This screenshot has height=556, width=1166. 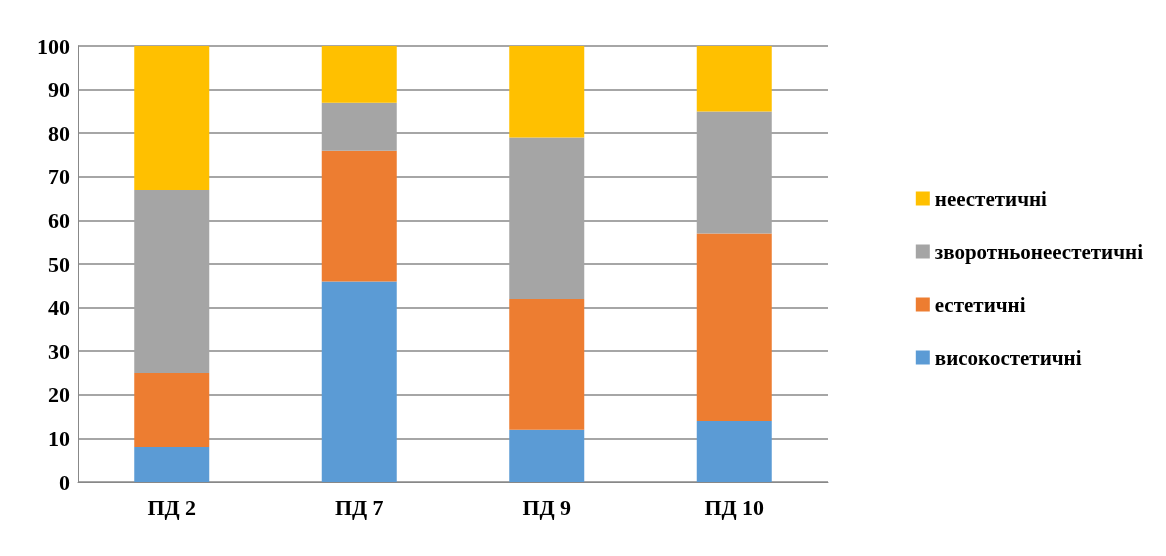 I want to click on y-tick-label: 40, so click(x=59, y=308).